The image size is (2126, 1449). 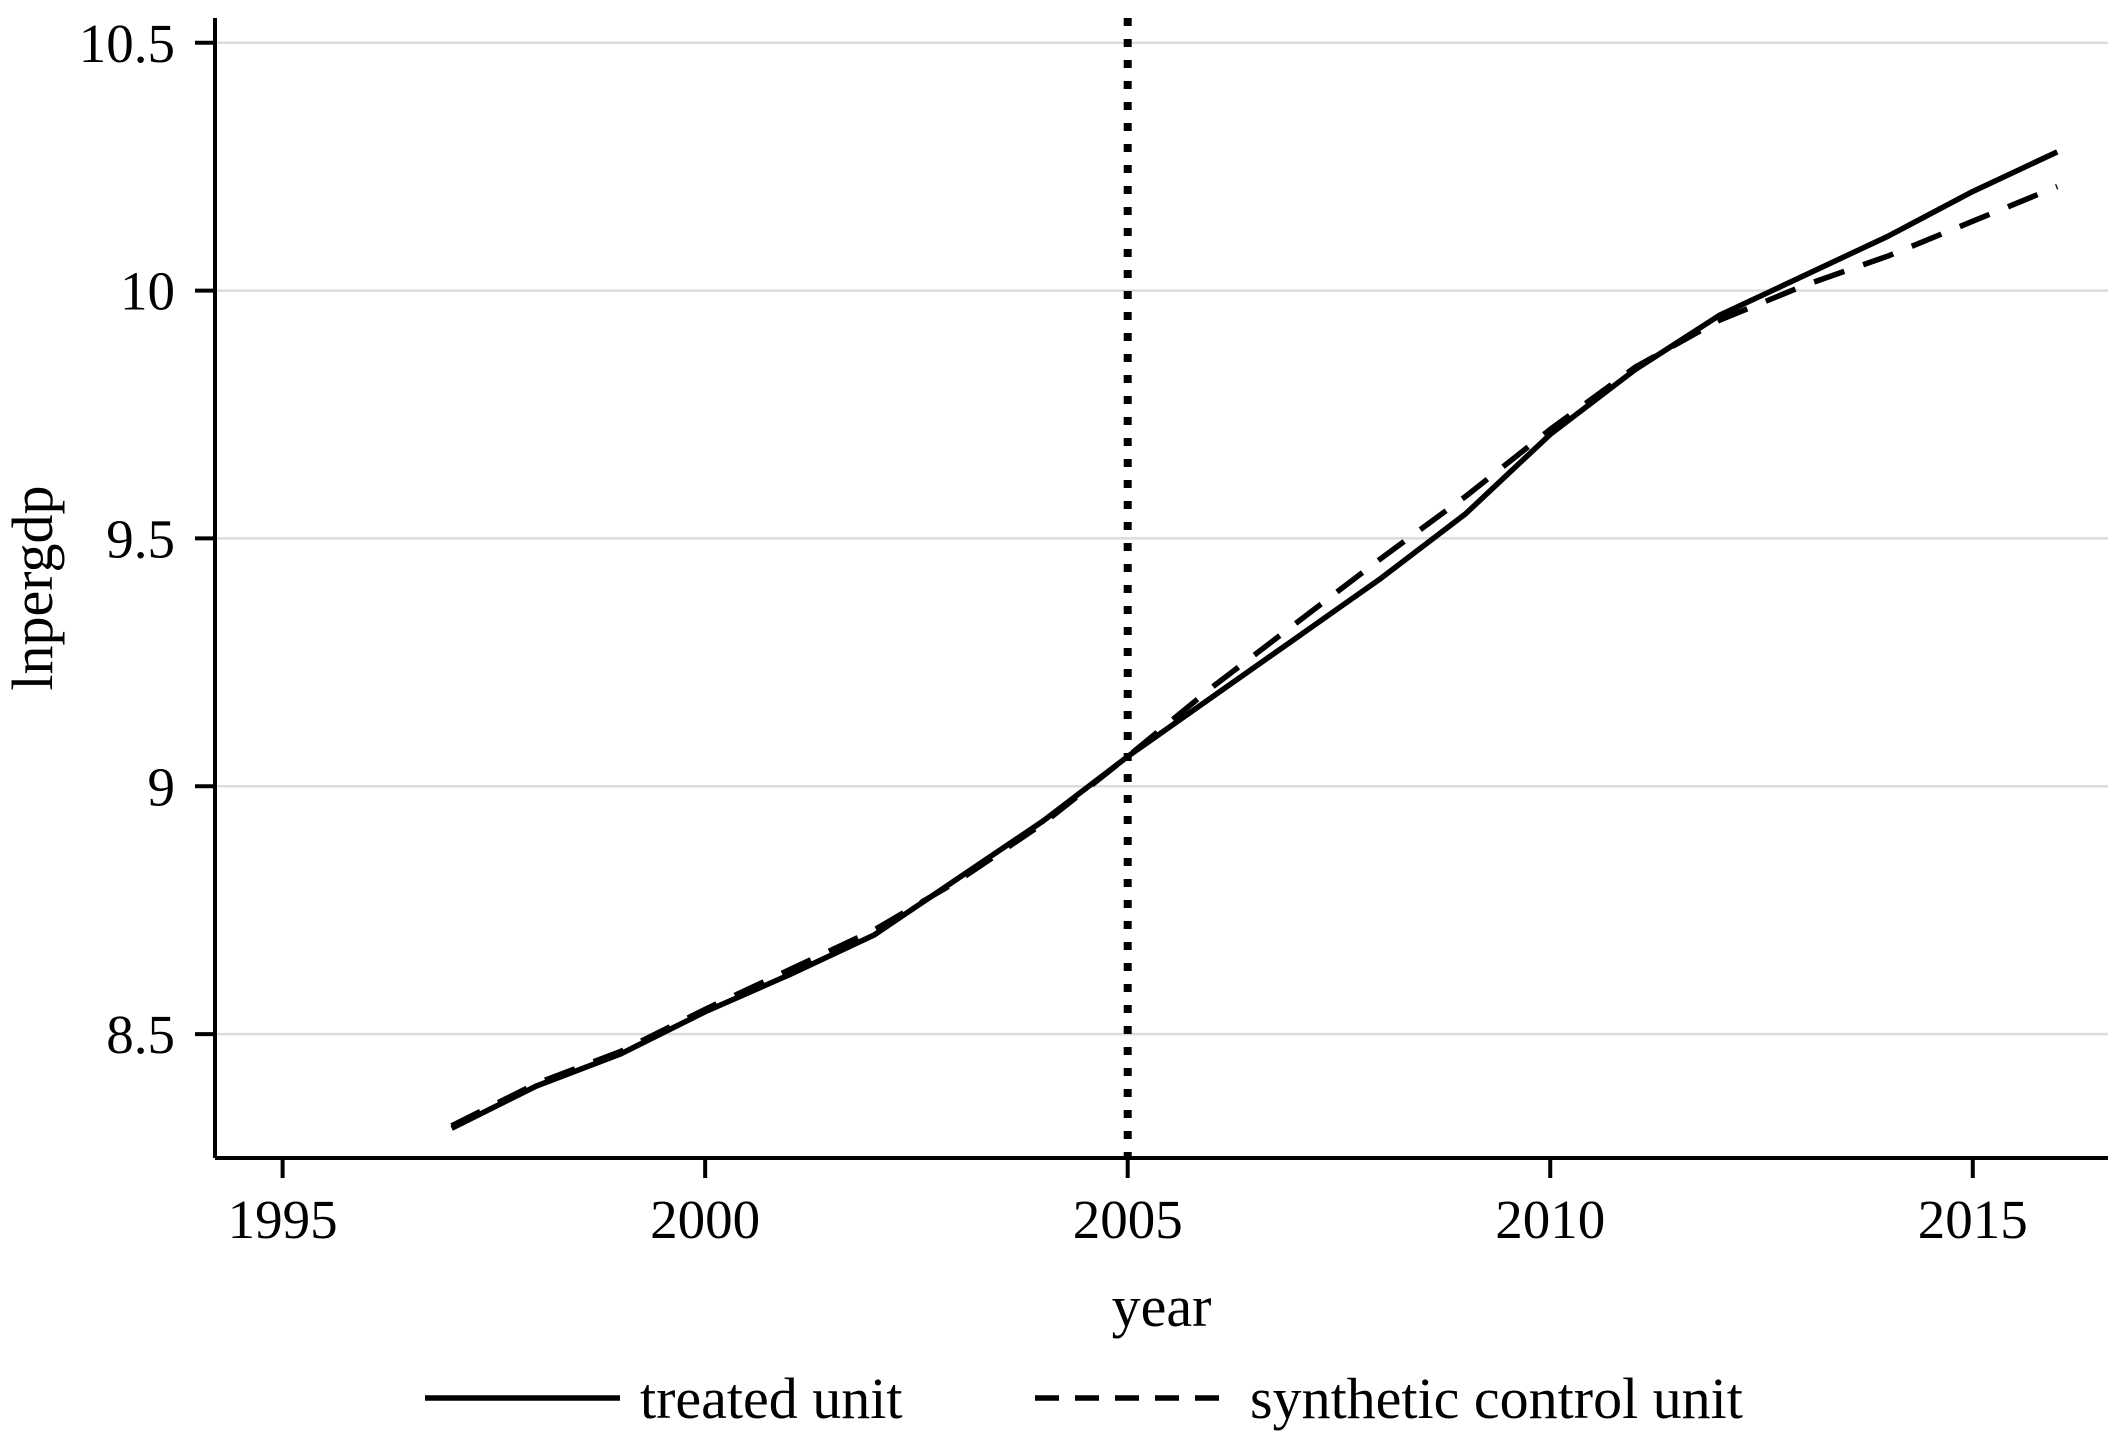 What do you see at coordinates (705, 1219) in the screenshot?
I see `x-tick-label: 2000` at bounding box center [705, 1219].